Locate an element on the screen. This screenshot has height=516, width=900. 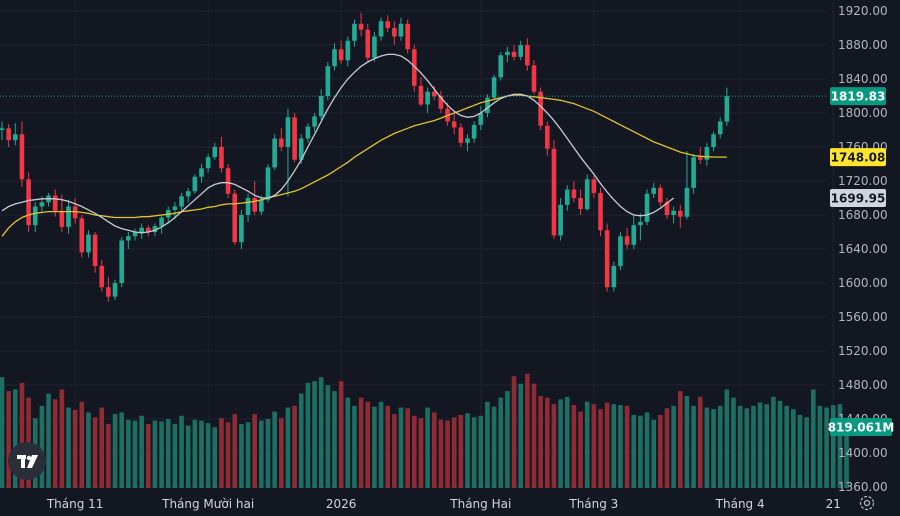
tradingview-logo is located at coordinates (27, 461).